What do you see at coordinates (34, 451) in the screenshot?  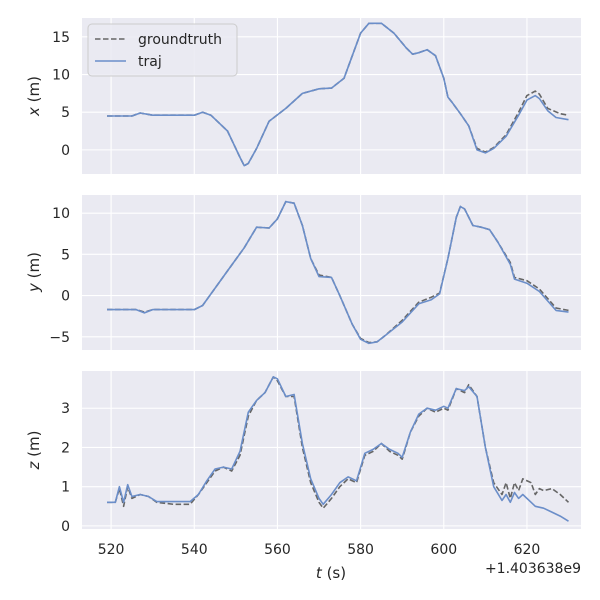 I see `ylabel-z: z (m)` at bounding box center [34, 451].